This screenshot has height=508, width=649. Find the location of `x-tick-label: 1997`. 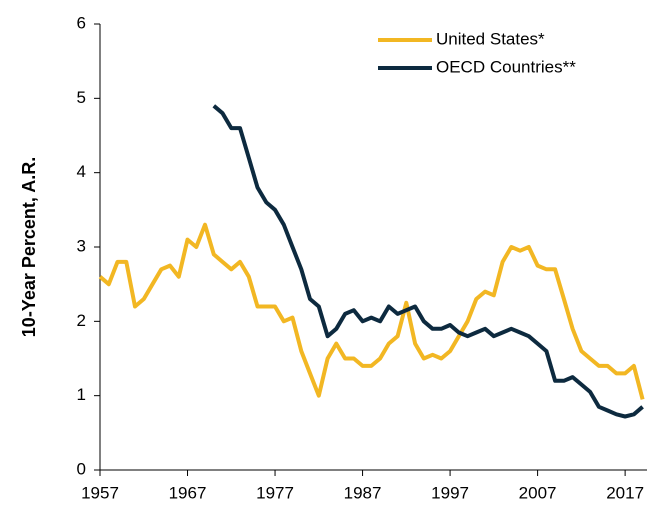

x-tick-label: 1997 is located at coordinates (450, 492).